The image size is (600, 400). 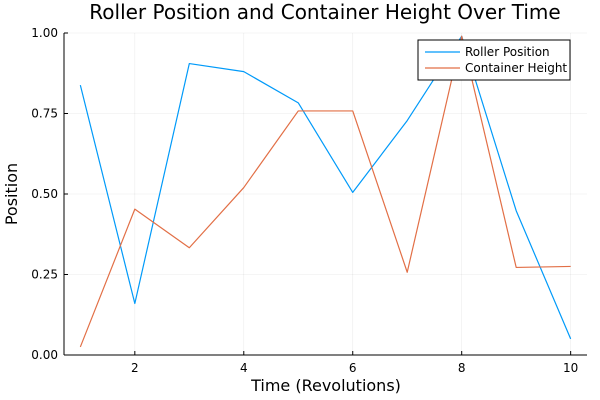 What do you see at coordinates (353, 368) in the screenshot?
I see `x-tick-label: 6` at bounding box center [353, 368].